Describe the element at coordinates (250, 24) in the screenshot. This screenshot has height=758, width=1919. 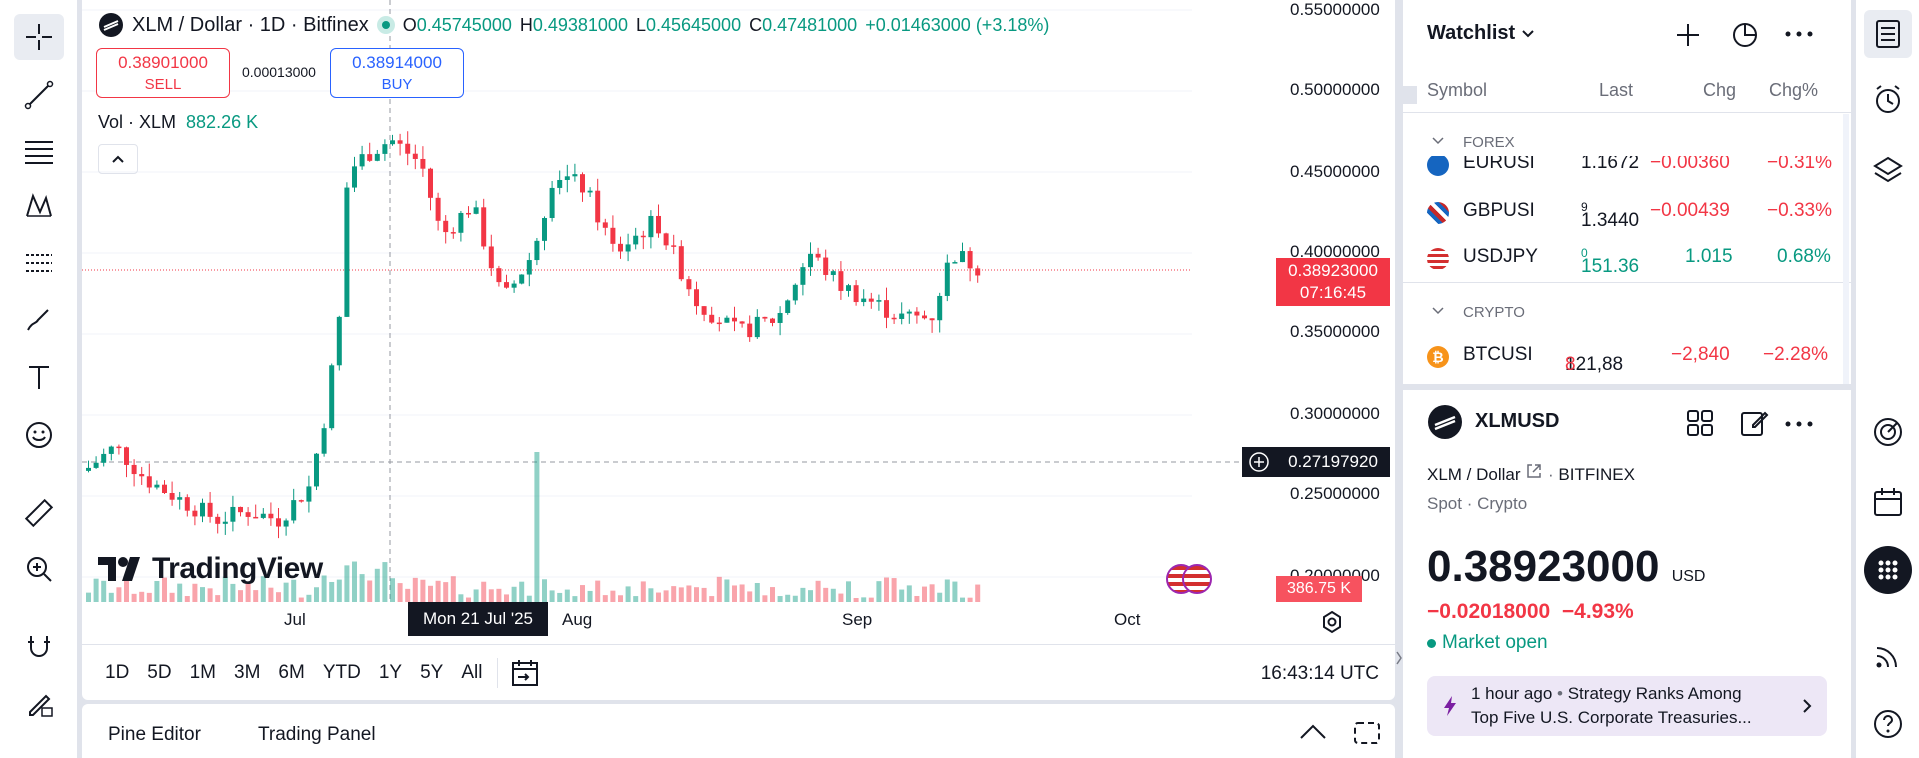
I see `symbol-title: XLM / Dollar · 1D · Bitfinex` at that location.